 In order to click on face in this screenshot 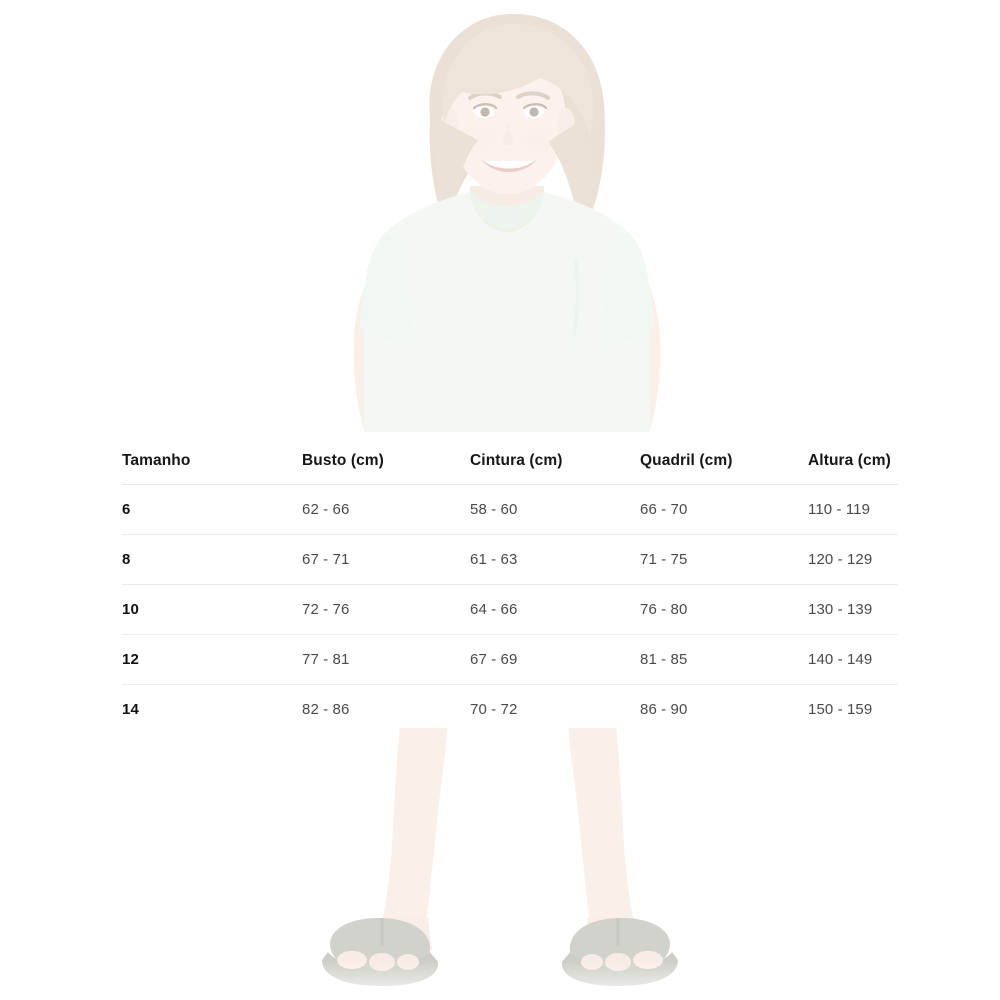, I will do `click(508, 120)`.